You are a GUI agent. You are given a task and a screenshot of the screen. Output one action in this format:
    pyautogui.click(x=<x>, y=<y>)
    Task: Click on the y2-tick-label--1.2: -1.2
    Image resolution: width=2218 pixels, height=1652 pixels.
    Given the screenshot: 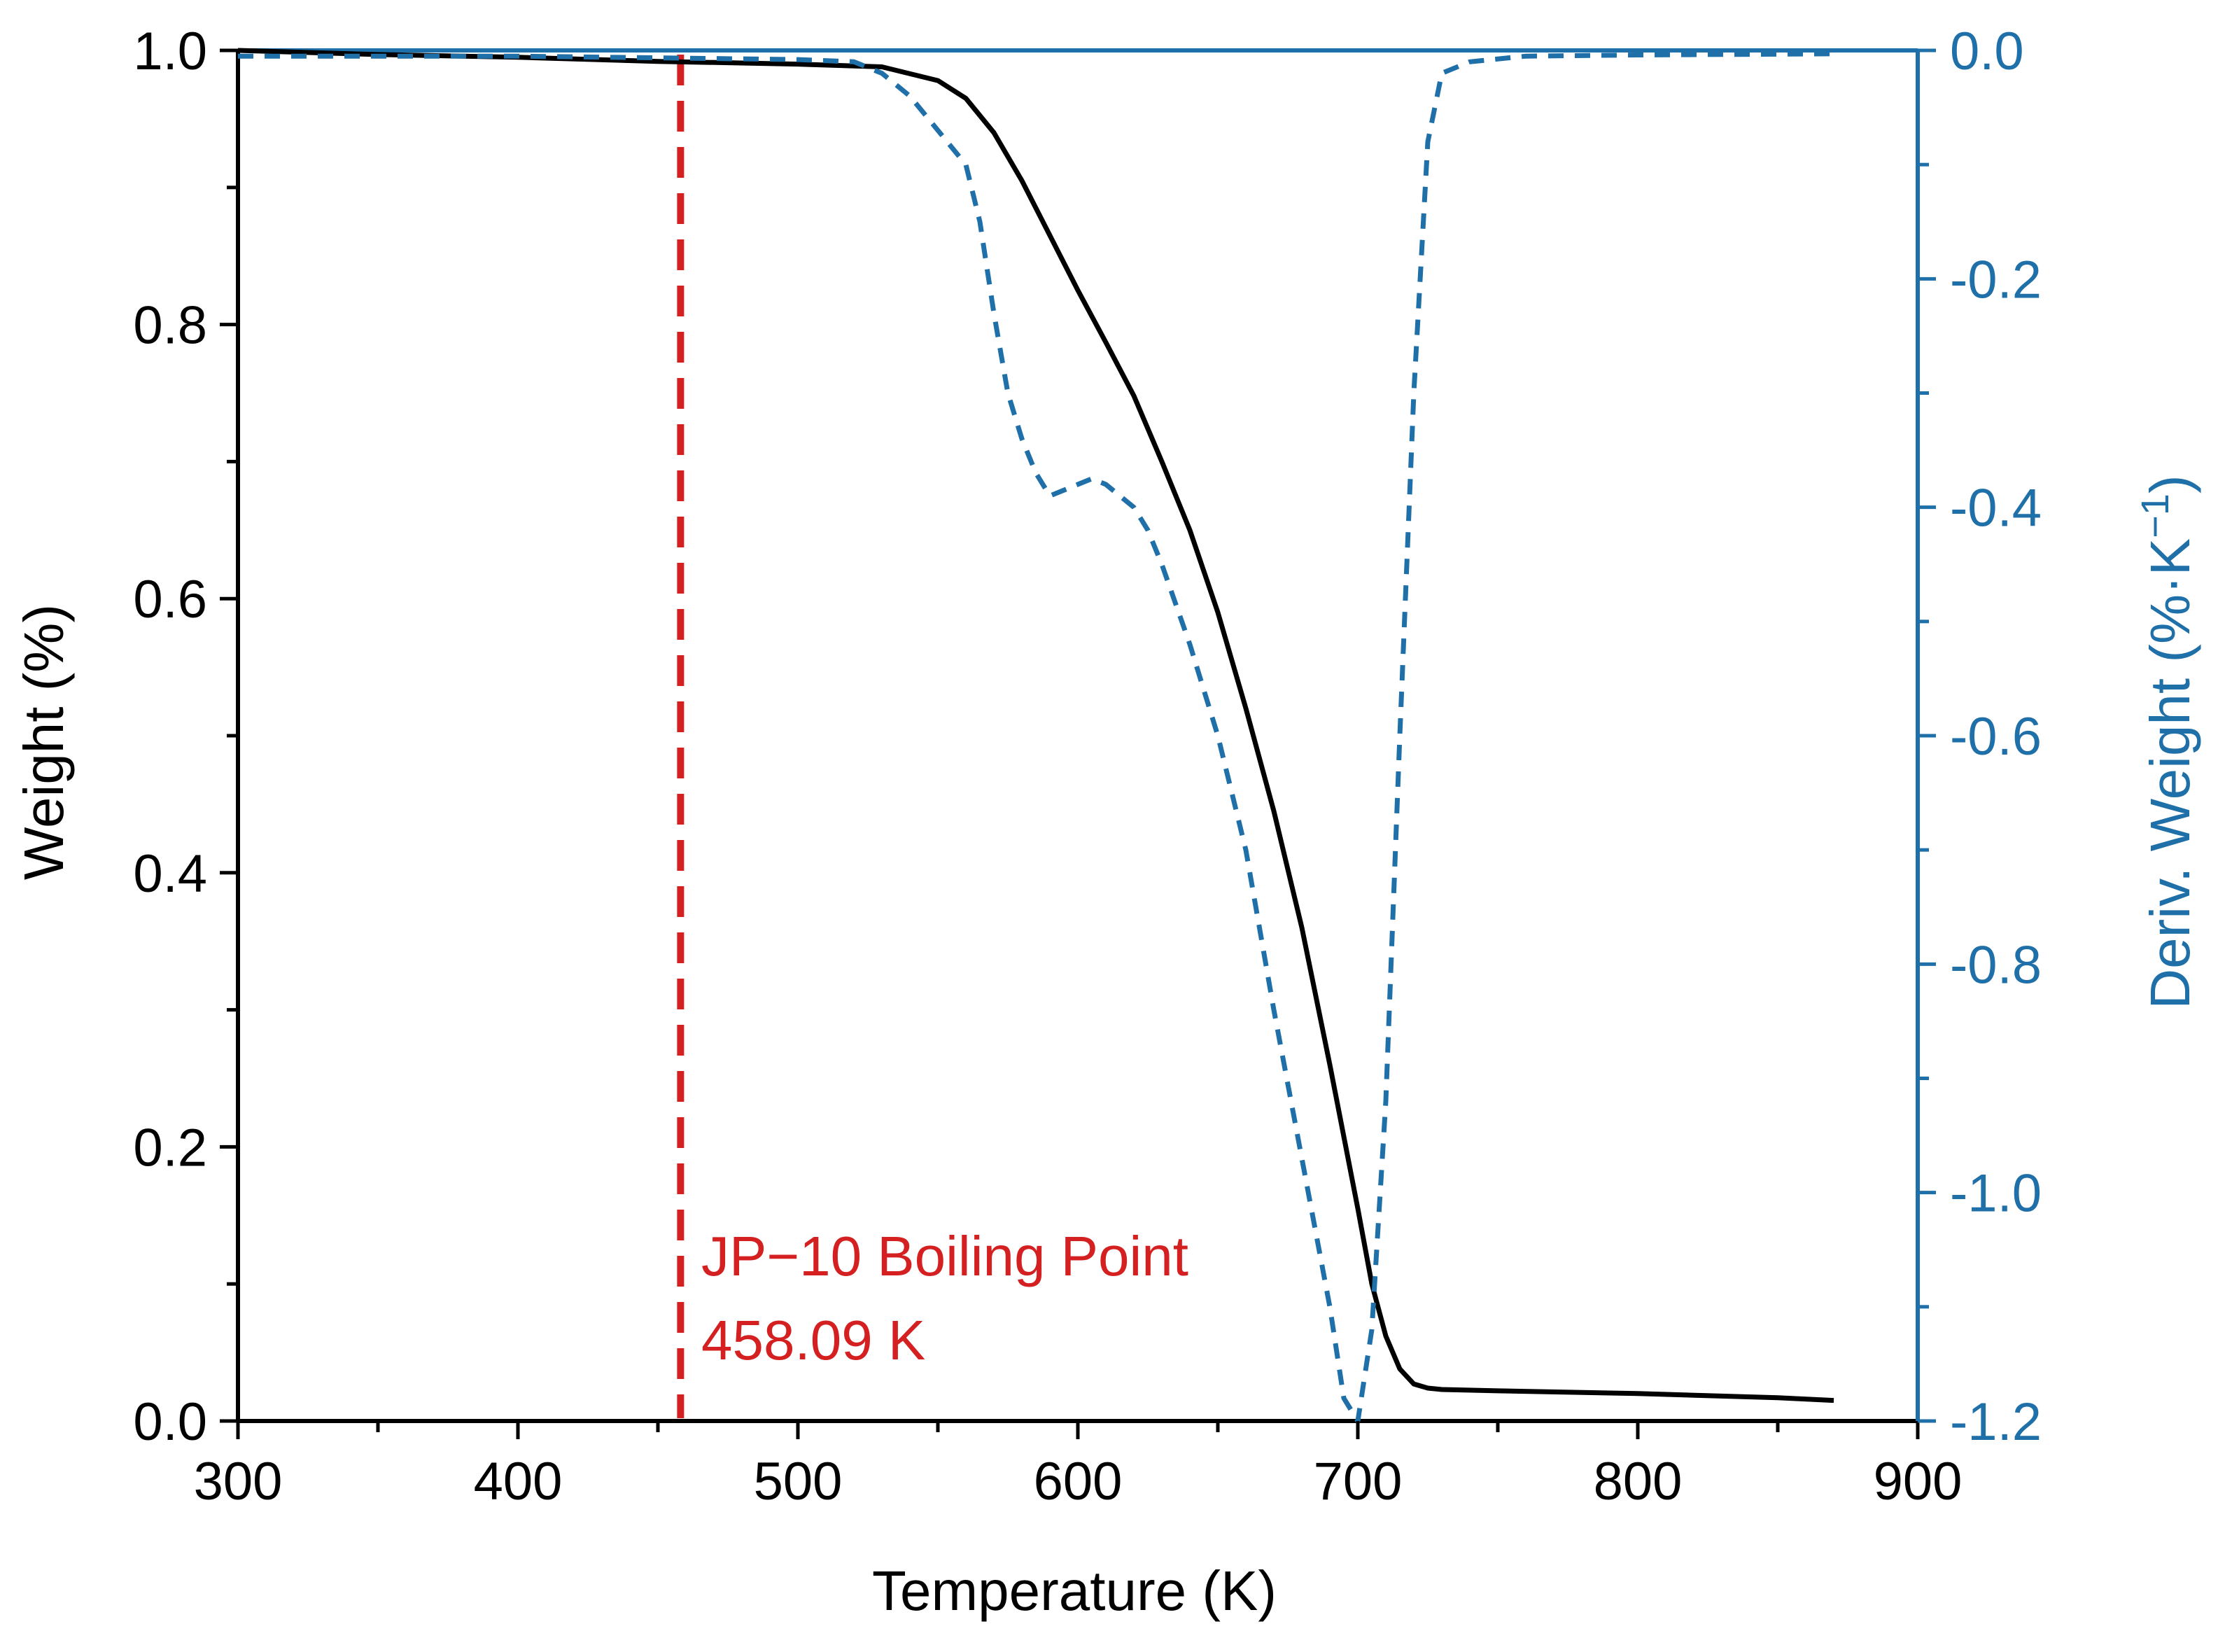 What is the action you would take?
    pyautogui.click(x=1996, y=1422)
    